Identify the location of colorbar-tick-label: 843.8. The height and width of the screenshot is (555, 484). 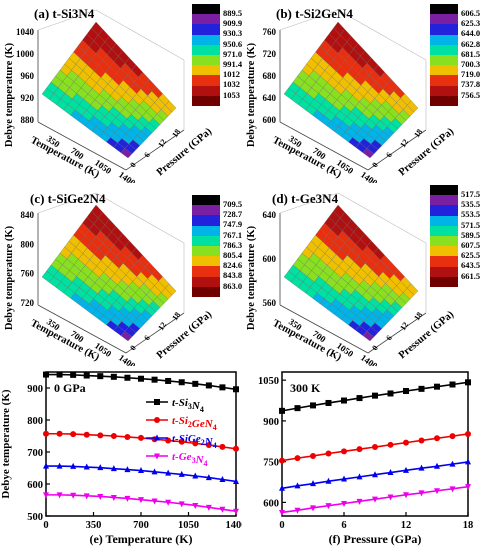
(233, 275).